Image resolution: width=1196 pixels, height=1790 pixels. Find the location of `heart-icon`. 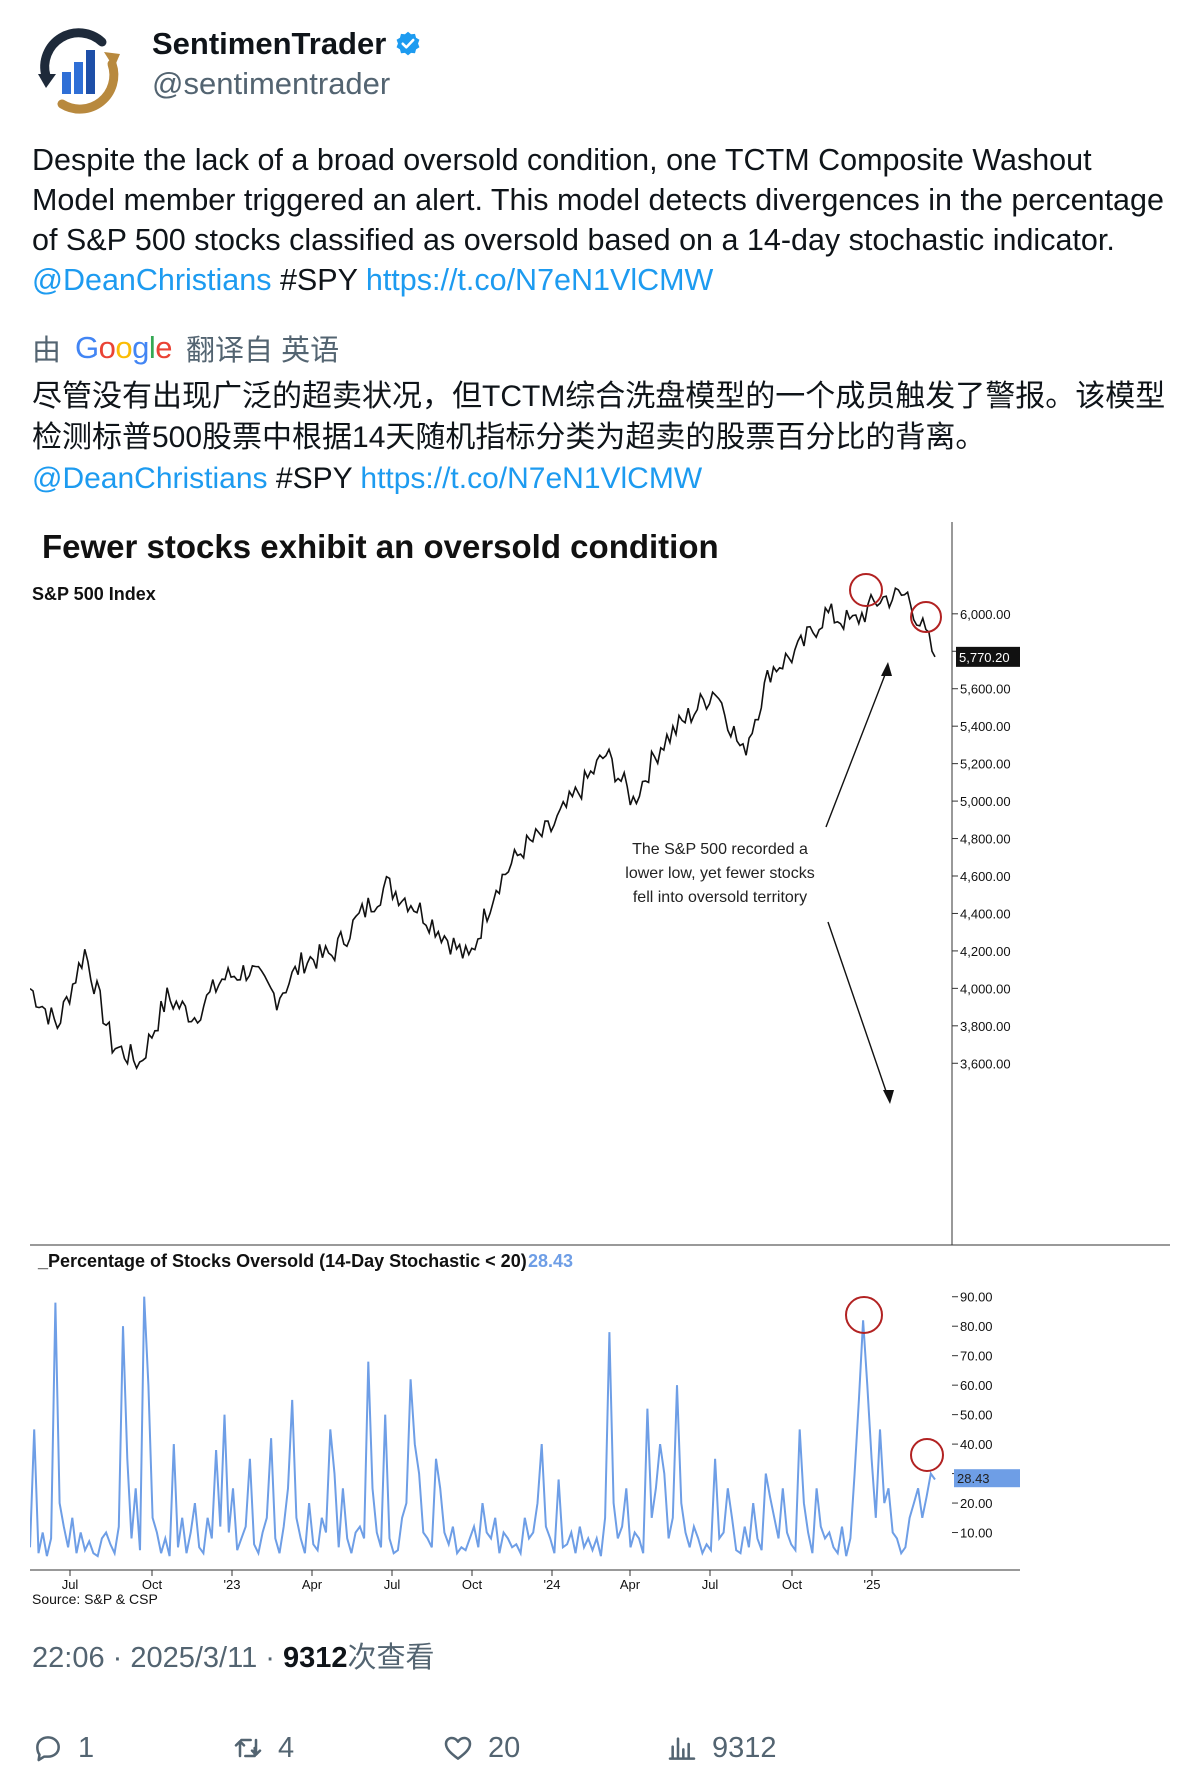

heart-icon is located at coordinates (458, 1748).